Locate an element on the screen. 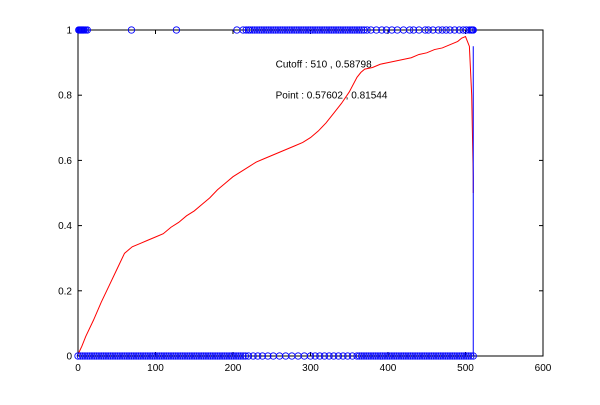 The height and width of the screenshot is (405, 600). annotation-0: Cutoff : 510 , 0.58798 is located at coordinates (324, 64).